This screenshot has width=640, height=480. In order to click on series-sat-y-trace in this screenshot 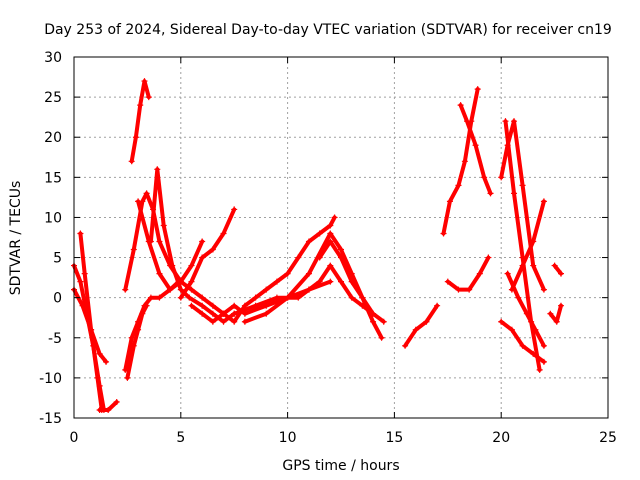, I will do `click(527, 245)`.